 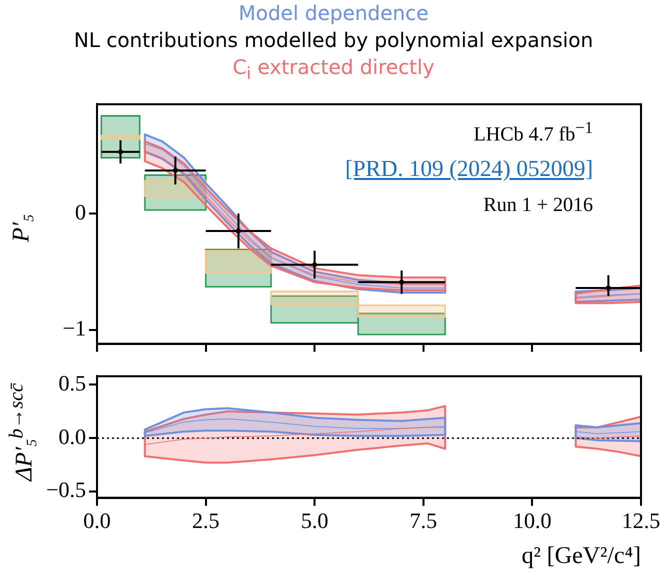 I want to click on annotation: Run 1 + 2016, so click(x=538, y=205).